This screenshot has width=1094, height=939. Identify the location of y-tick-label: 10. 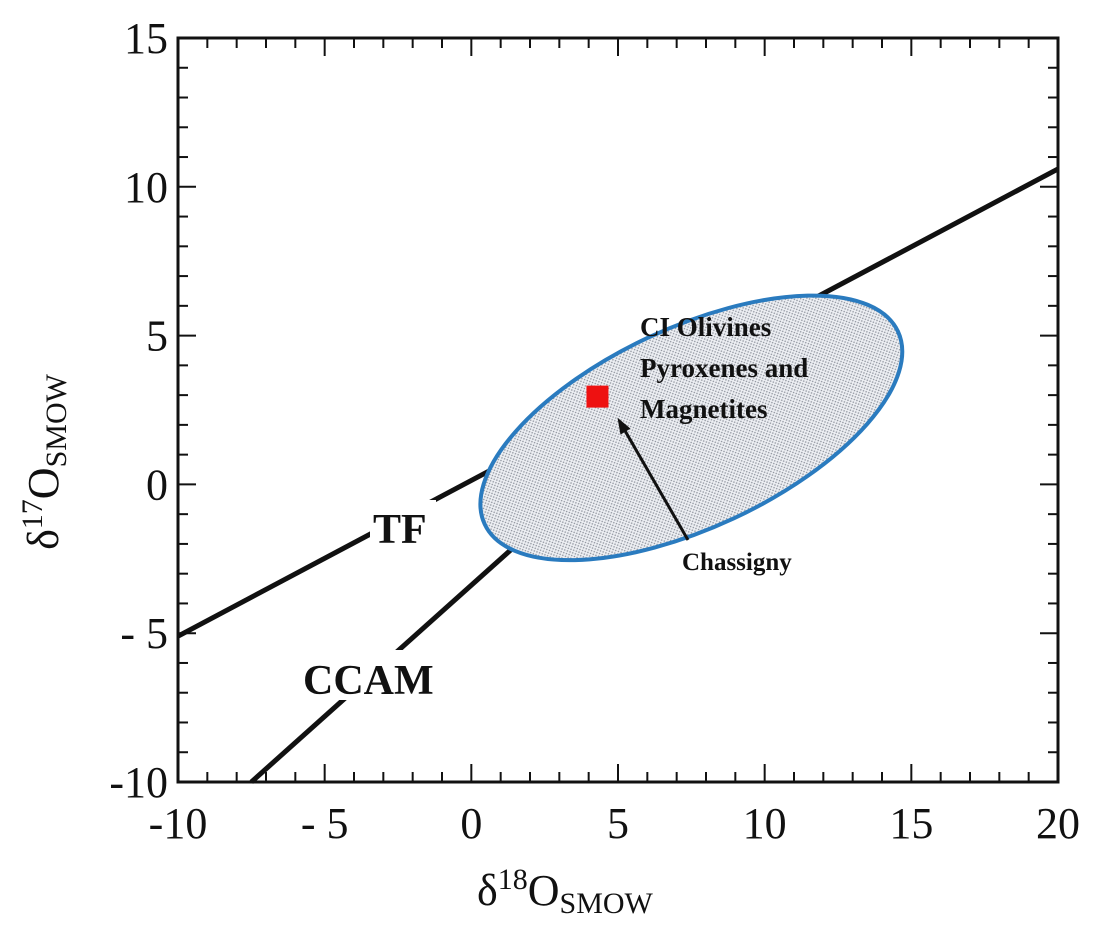
(146, 187).